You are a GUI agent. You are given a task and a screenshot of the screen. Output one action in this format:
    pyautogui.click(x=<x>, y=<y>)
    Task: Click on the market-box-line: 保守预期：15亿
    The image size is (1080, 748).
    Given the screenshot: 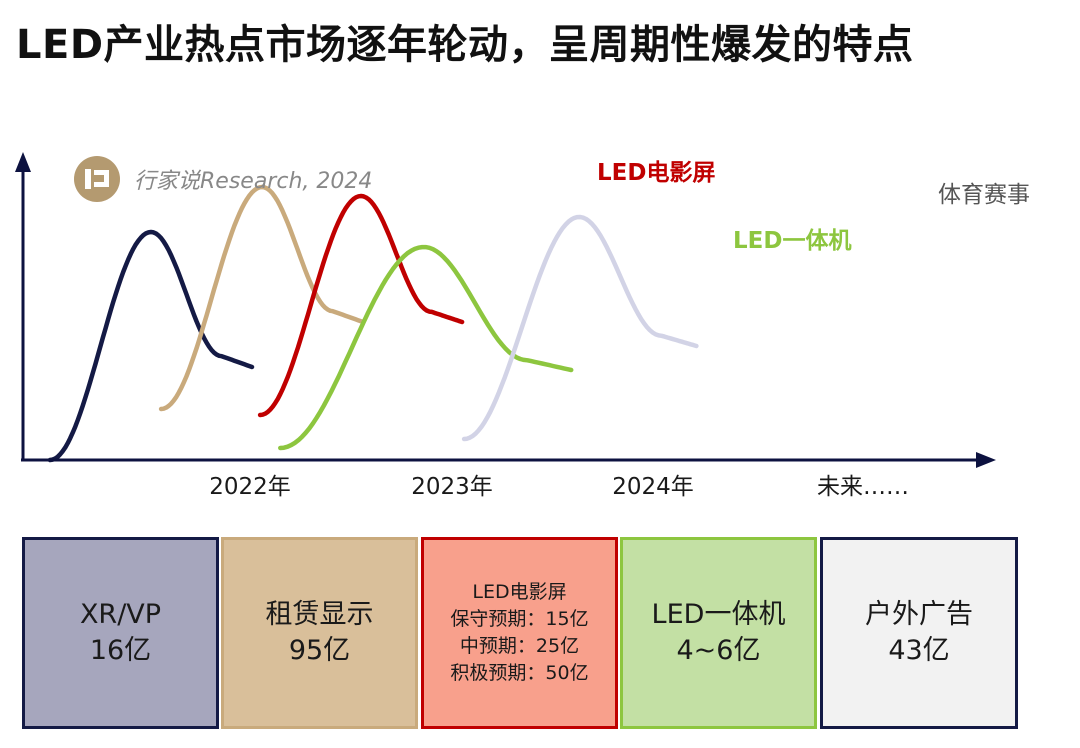 What is the action you would take?
    pyautogui.click(x=519, y=619)
    